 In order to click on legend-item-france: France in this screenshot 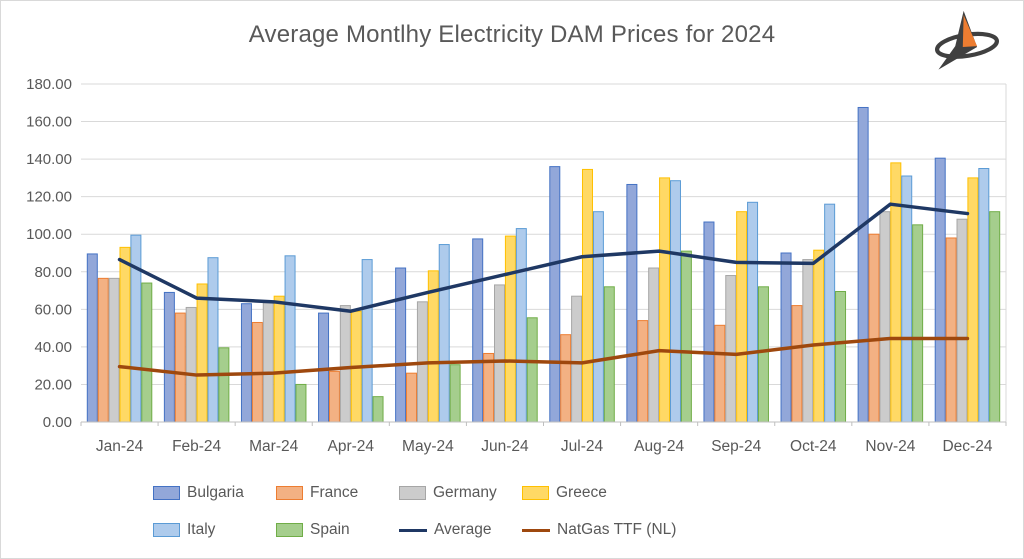, I will do `click(337, 493)`.